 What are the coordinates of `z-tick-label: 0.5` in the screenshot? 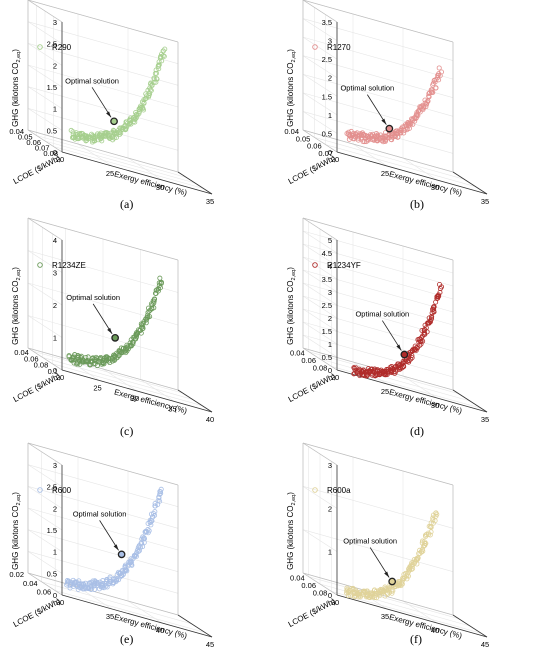 It's located at (327, 357).